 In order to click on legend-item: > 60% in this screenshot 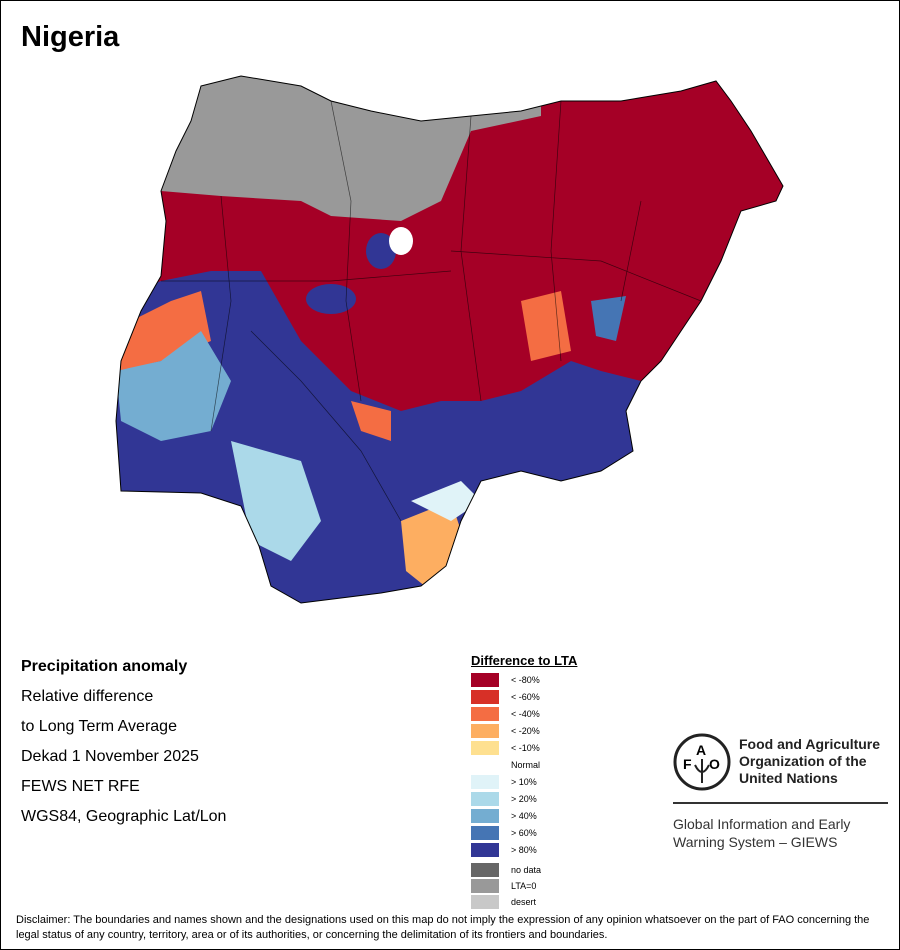, I will do `click(504, 833)`.